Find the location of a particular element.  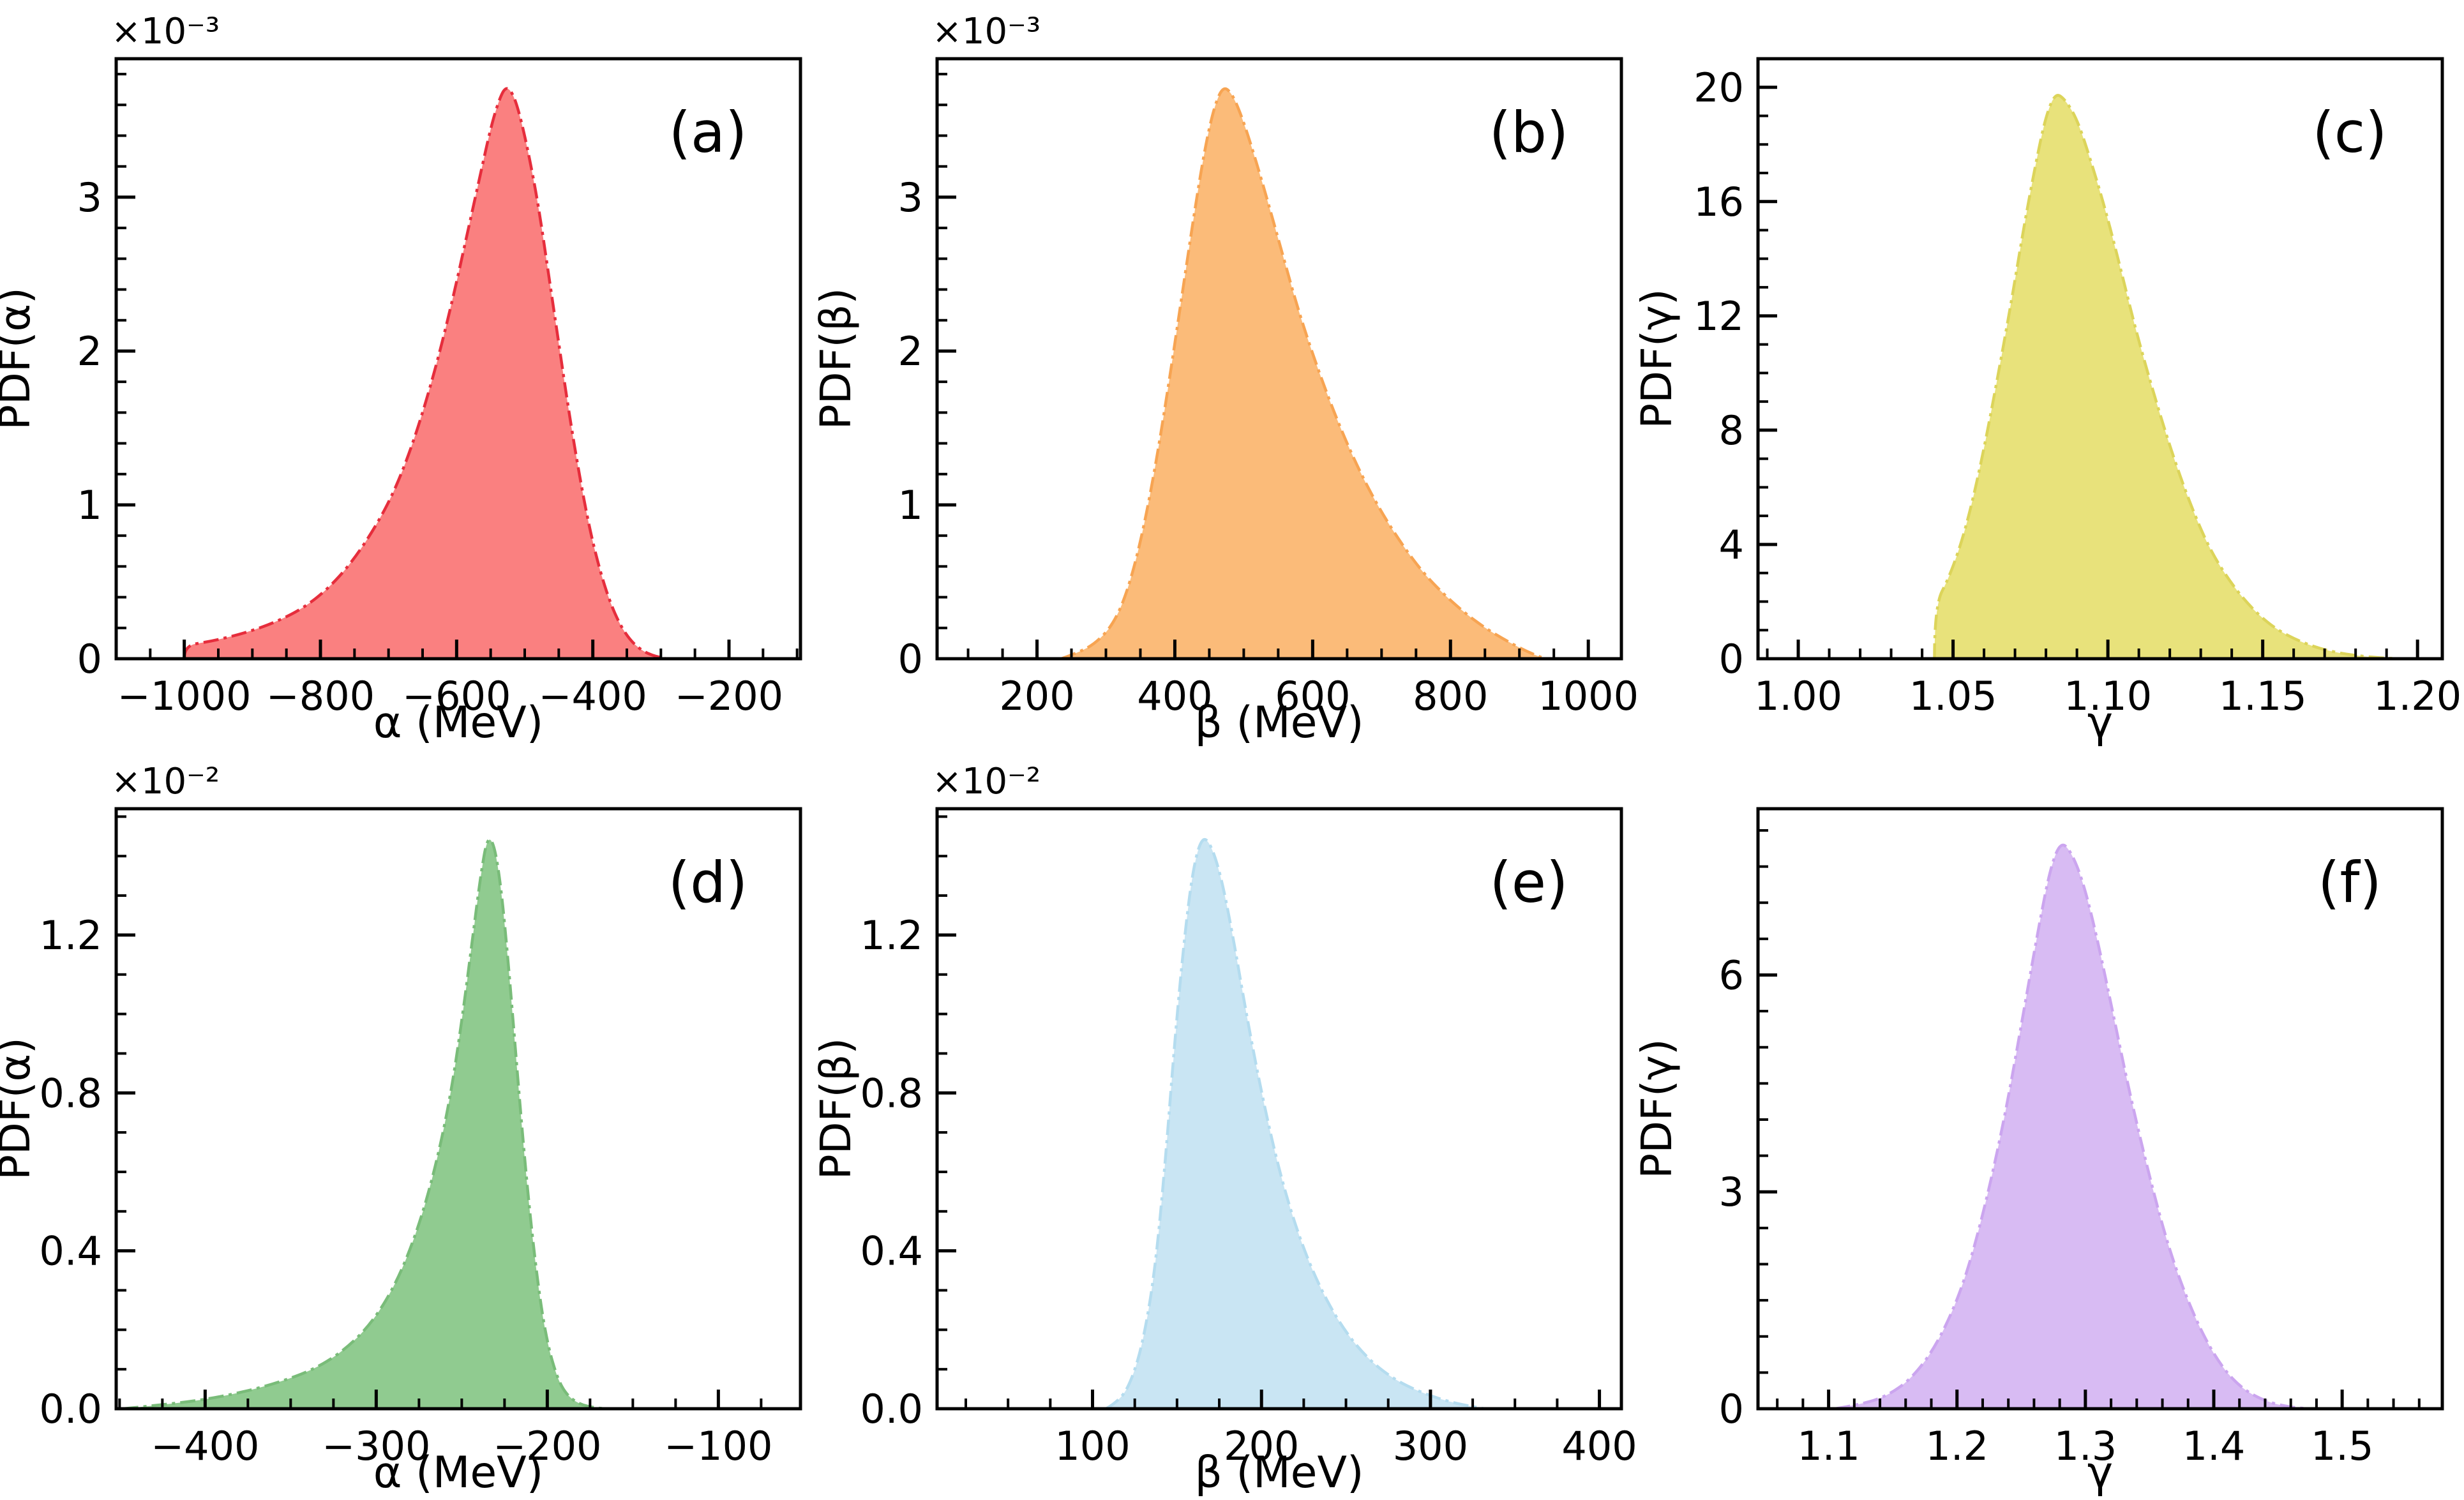

x-tick-label: 800 is located at coordinates (1450, 696).